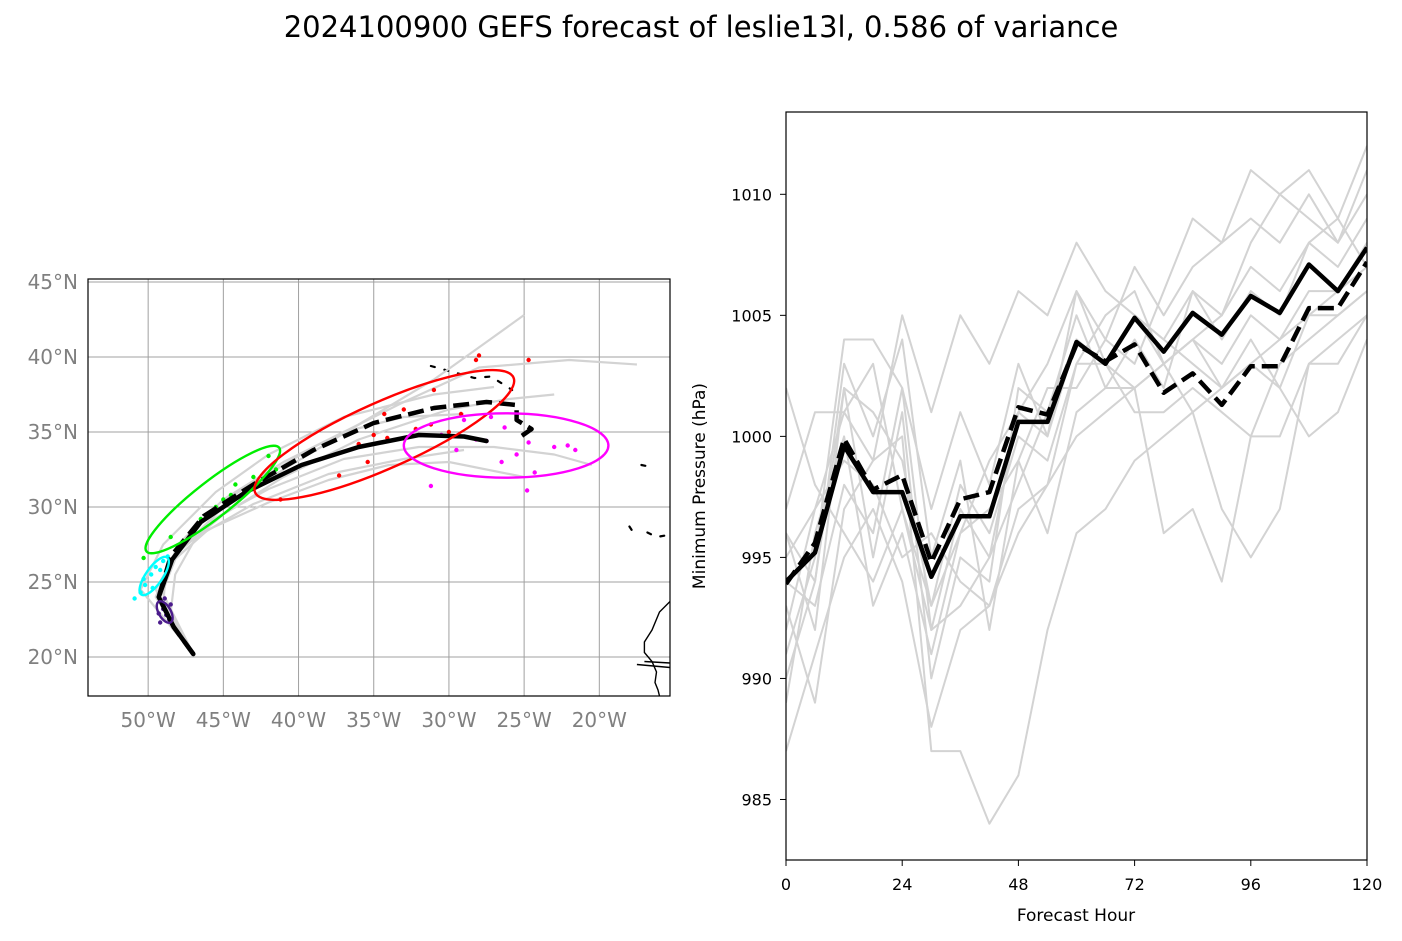 Image resolution: width=1402 pixels, height=941 pixels. I want to click on map-ytick-label: 40°N, so click(53, 357).